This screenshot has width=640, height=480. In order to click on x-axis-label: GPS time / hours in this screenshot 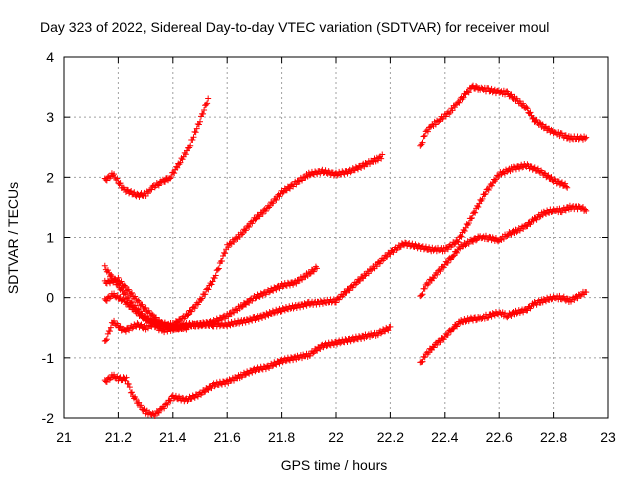, I will do `click(334, 465)`.